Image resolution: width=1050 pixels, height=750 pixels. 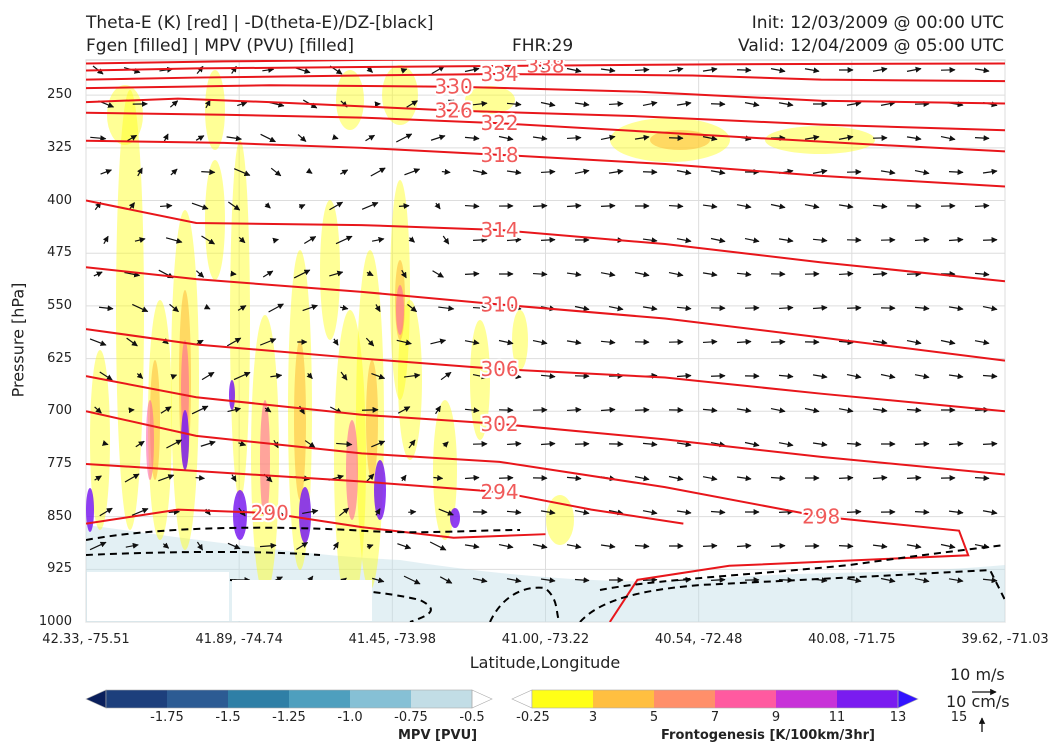 What do you see at coordinates (289, 699) in the screenshot?
I see `mpv-colorbar-frame` at bounding box center [289, 699].